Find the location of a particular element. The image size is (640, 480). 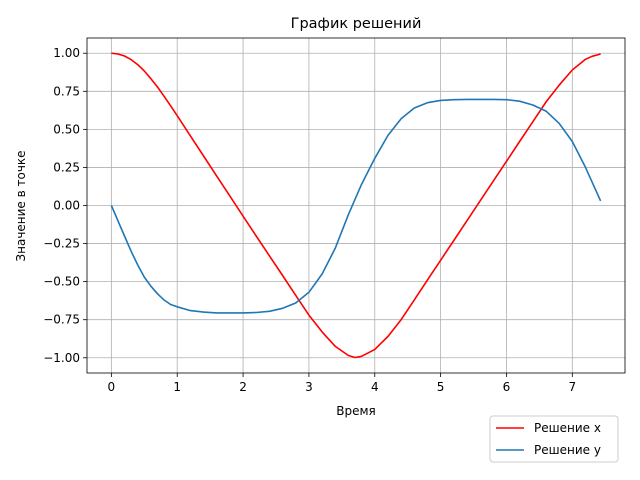

legend: Решение x Решение y is located at coordinates (554, 439).